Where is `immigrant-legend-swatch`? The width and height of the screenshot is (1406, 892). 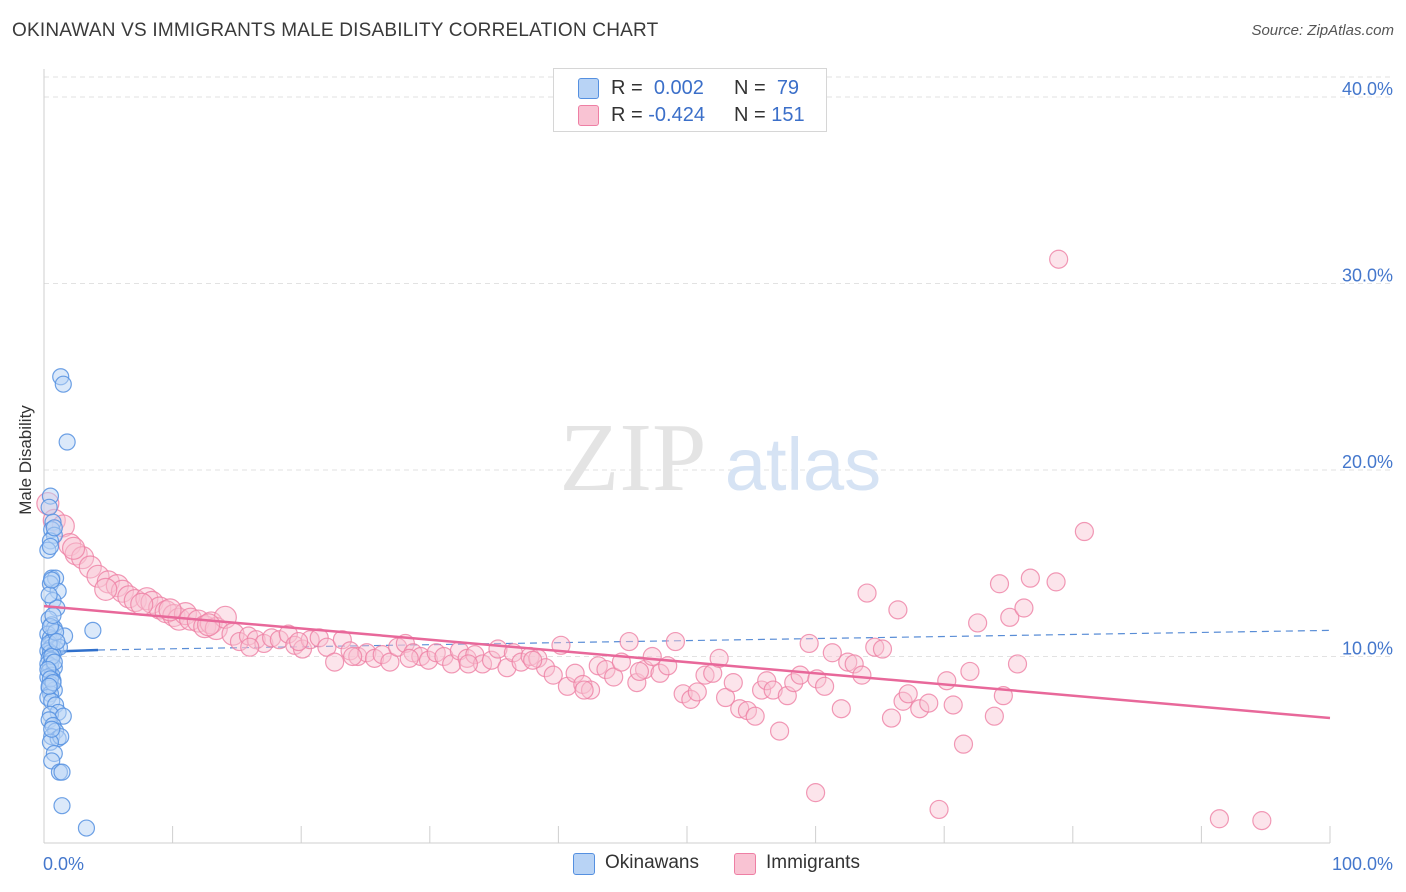 immigrant-legend-swatch is located at coordinates (745, 864).